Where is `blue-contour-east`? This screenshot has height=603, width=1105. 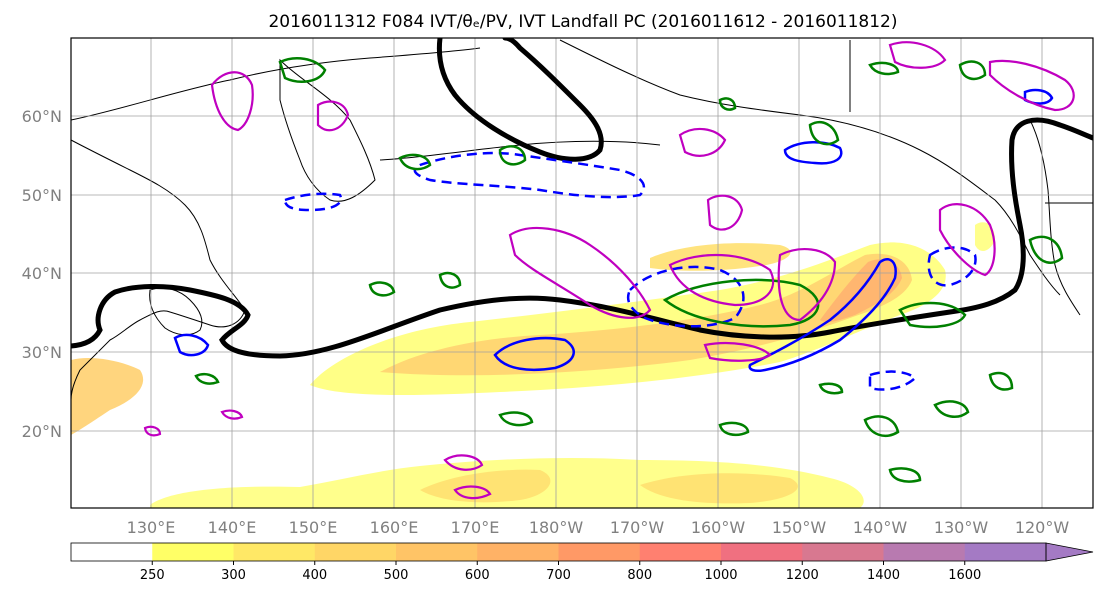 blue-contour-east is located at coordinates (952, 266).